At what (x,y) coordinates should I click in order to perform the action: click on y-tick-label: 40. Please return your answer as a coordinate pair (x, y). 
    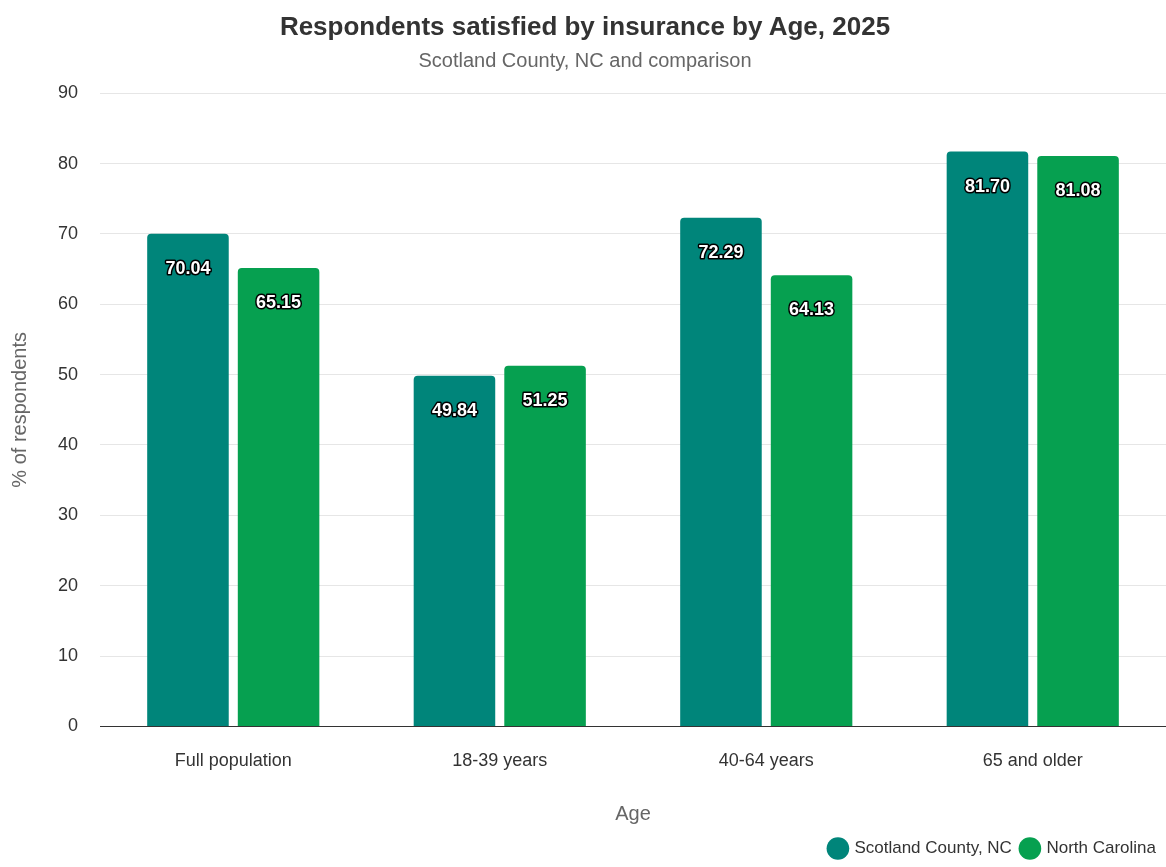
    Looking at the image, I should click on (68, 443).